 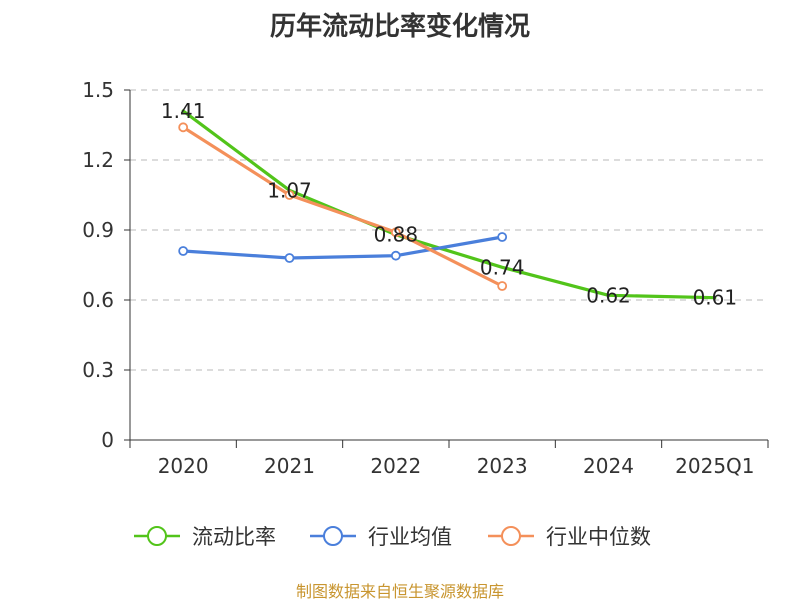 What do you see at coordinates (395, 466) in the screenshot?
I see `x-tick-label: 2022` at bounding box center [395, 466].